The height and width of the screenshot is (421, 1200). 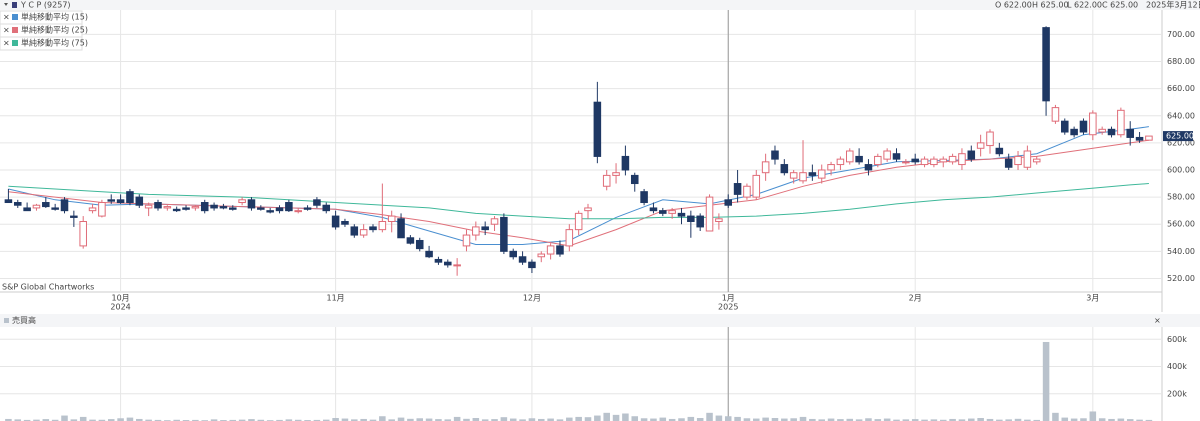 What do you see at coordinates (1173, 5) in the screenshot?
I see `date-label: 2025年3月12日` at bounding box center [1173, 5].